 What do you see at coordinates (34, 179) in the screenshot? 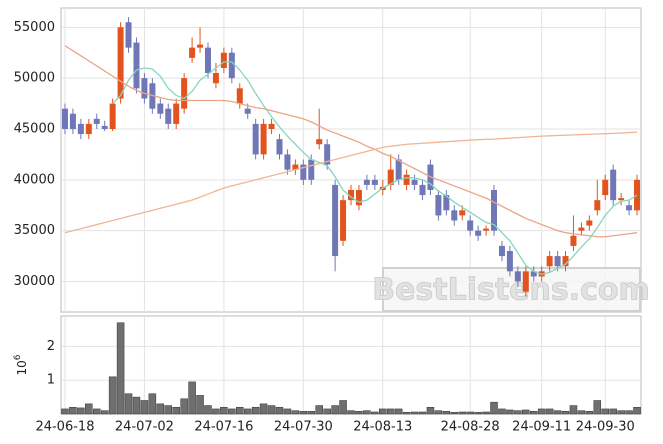
I see `y-tick-label: 40000` at bounding box center [34, 179].